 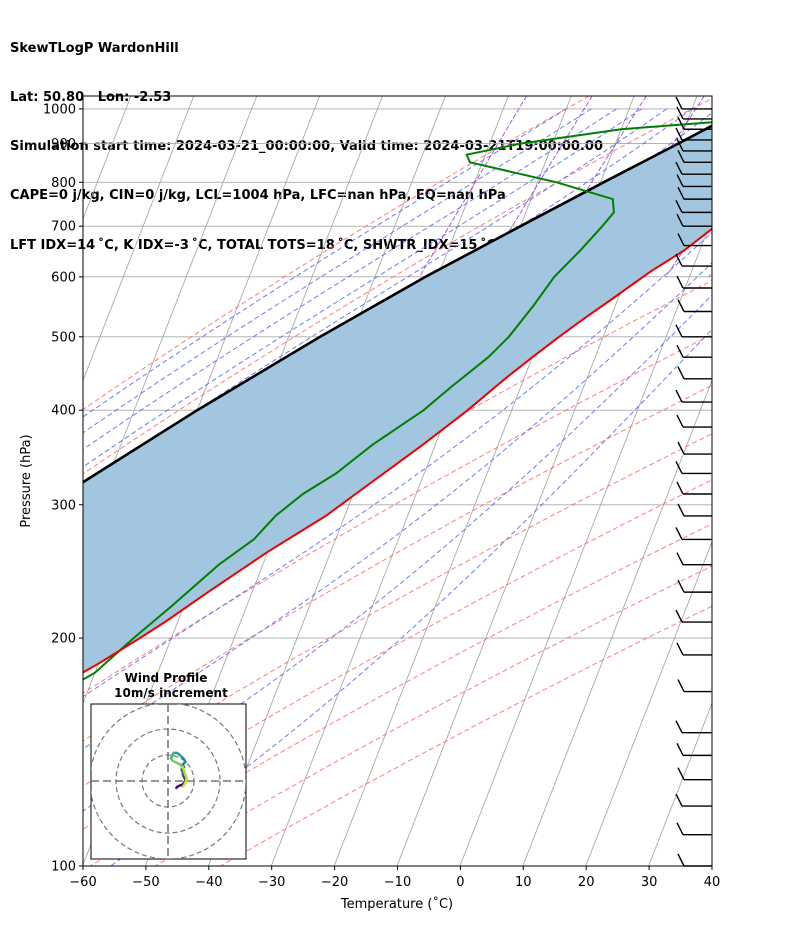 I want to click on x-axis-label: Temperature (˚C), so click(x=396, y=904).